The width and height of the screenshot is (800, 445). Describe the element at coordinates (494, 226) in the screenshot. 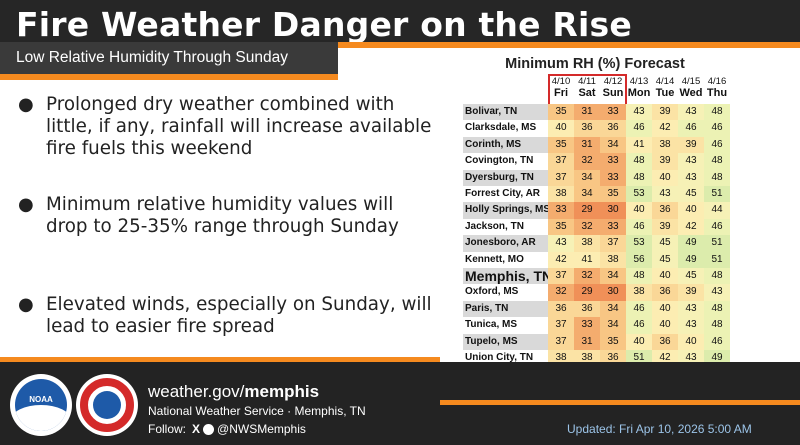

I see `city-label: Jackson, TN` at that location.